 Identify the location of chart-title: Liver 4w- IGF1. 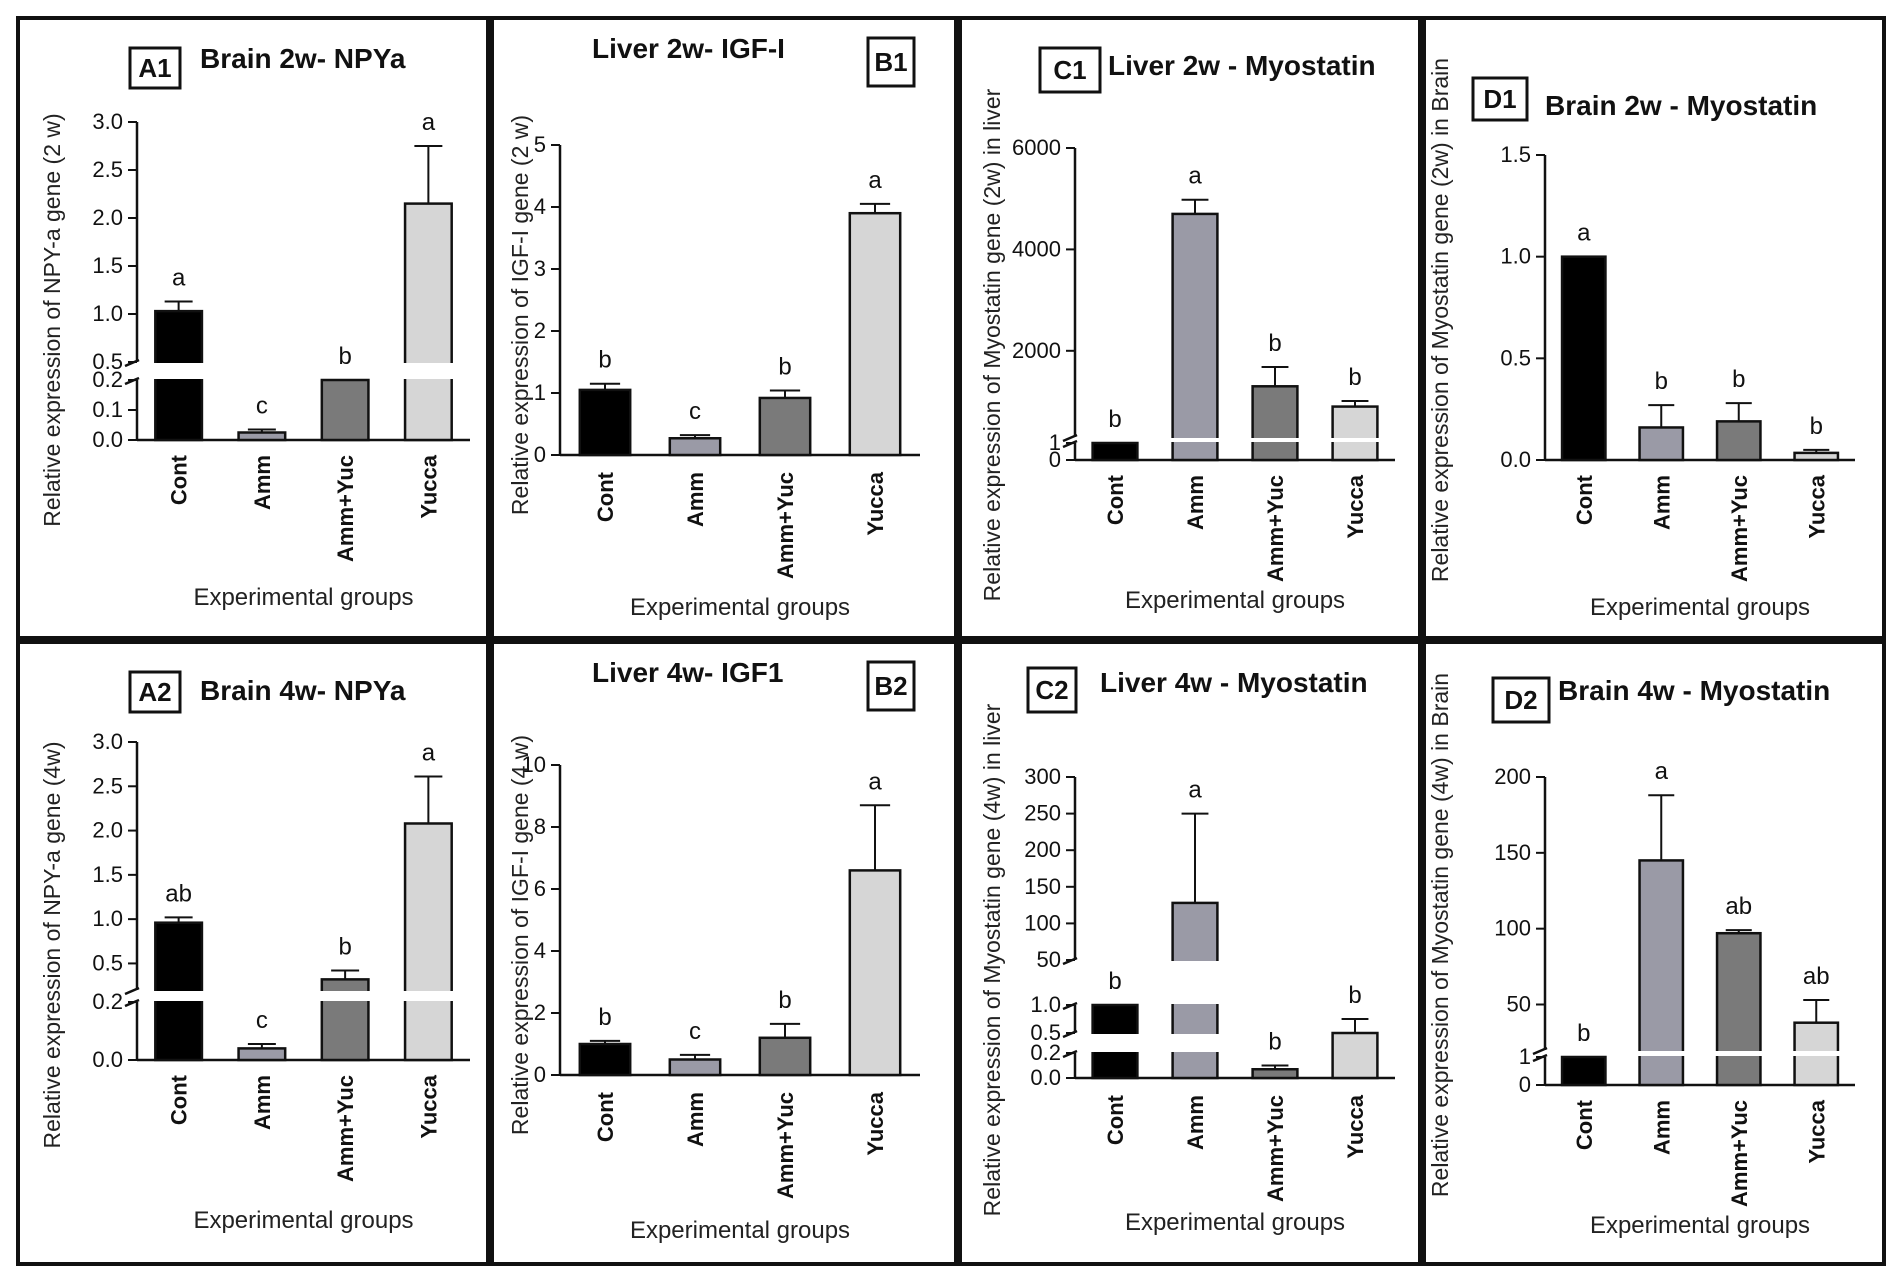
(687, 672).